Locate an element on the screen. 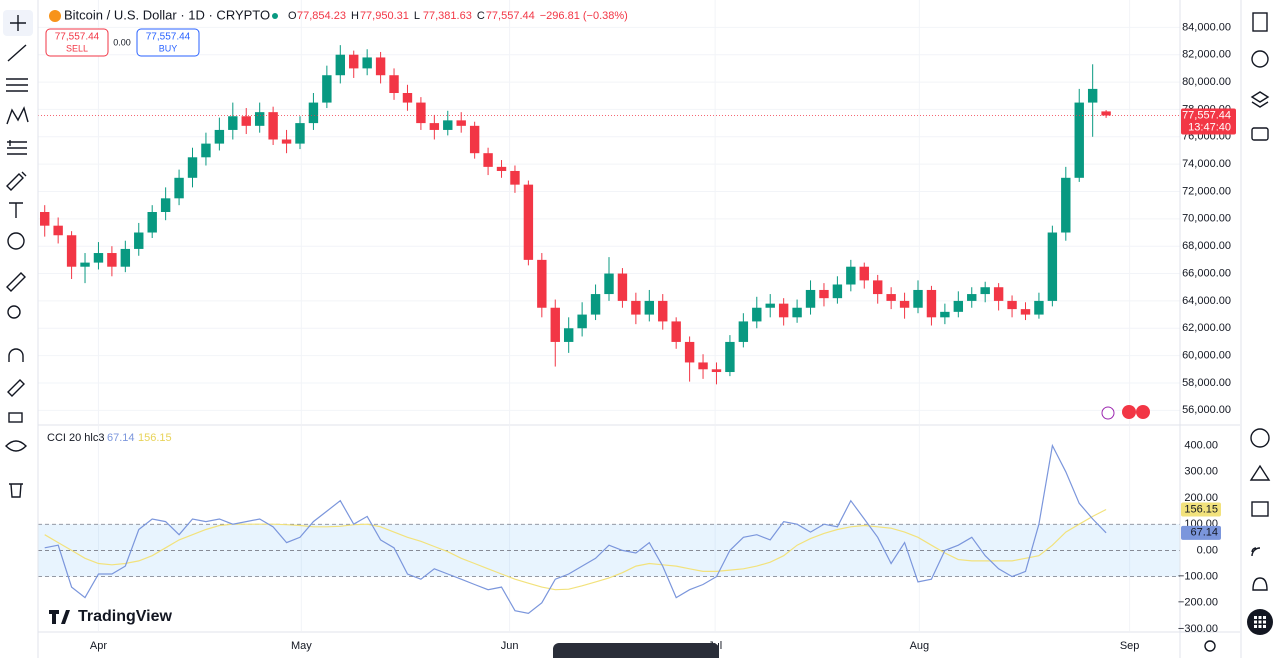 Image resolution: width=1280 pixels, height=663 pixels. tb-notifications is located at coordinates (1260, 584).